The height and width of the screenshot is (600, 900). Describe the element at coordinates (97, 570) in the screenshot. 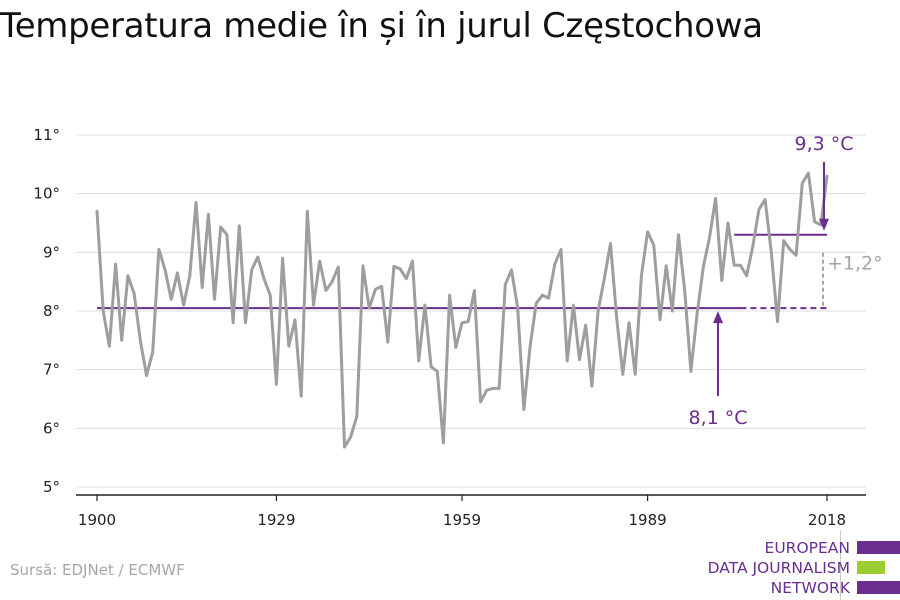

I see `source-note: Sursă: EDJNet / ECMWF` at that location.